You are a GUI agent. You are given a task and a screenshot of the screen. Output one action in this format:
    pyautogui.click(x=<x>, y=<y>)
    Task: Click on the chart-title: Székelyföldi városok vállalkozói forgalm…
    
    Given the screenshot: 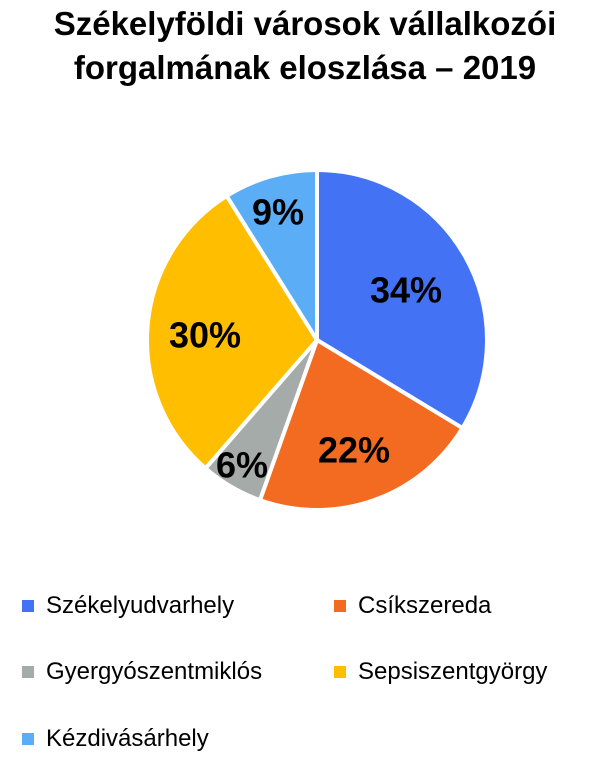 What is the action you would take?
    pyautogui.click(x=305, y=46)
    